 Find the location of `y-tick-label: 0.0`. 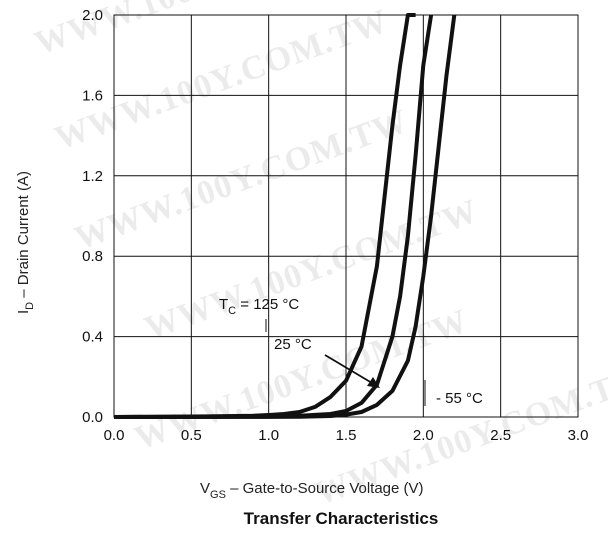

y-tick-label: 0.0 is located at coordinates (92, 417).